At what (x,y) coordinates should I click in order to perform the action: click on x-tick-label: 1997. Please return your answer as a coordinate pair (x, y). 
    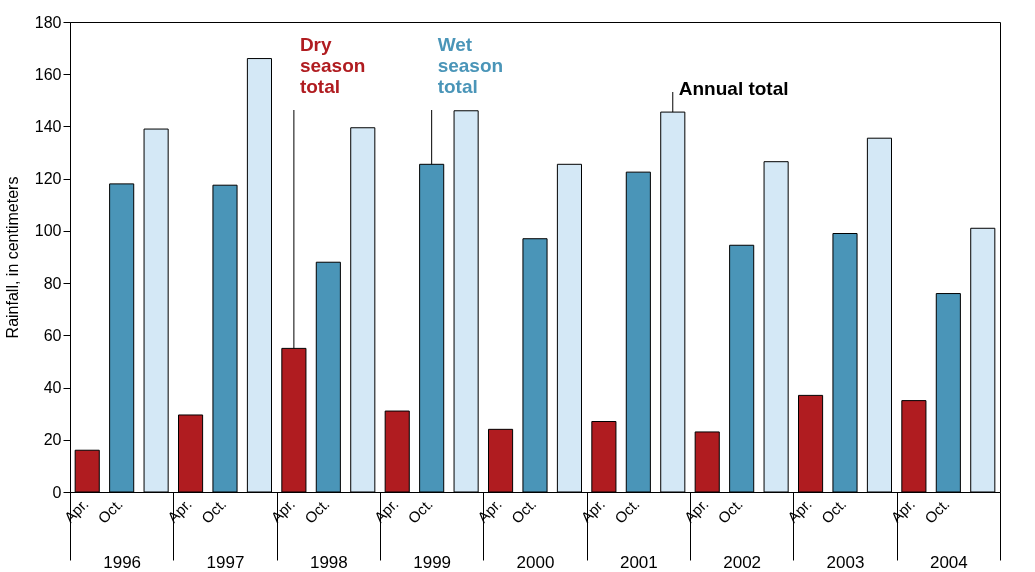
    Looking at the image, I should click on (225, 562).